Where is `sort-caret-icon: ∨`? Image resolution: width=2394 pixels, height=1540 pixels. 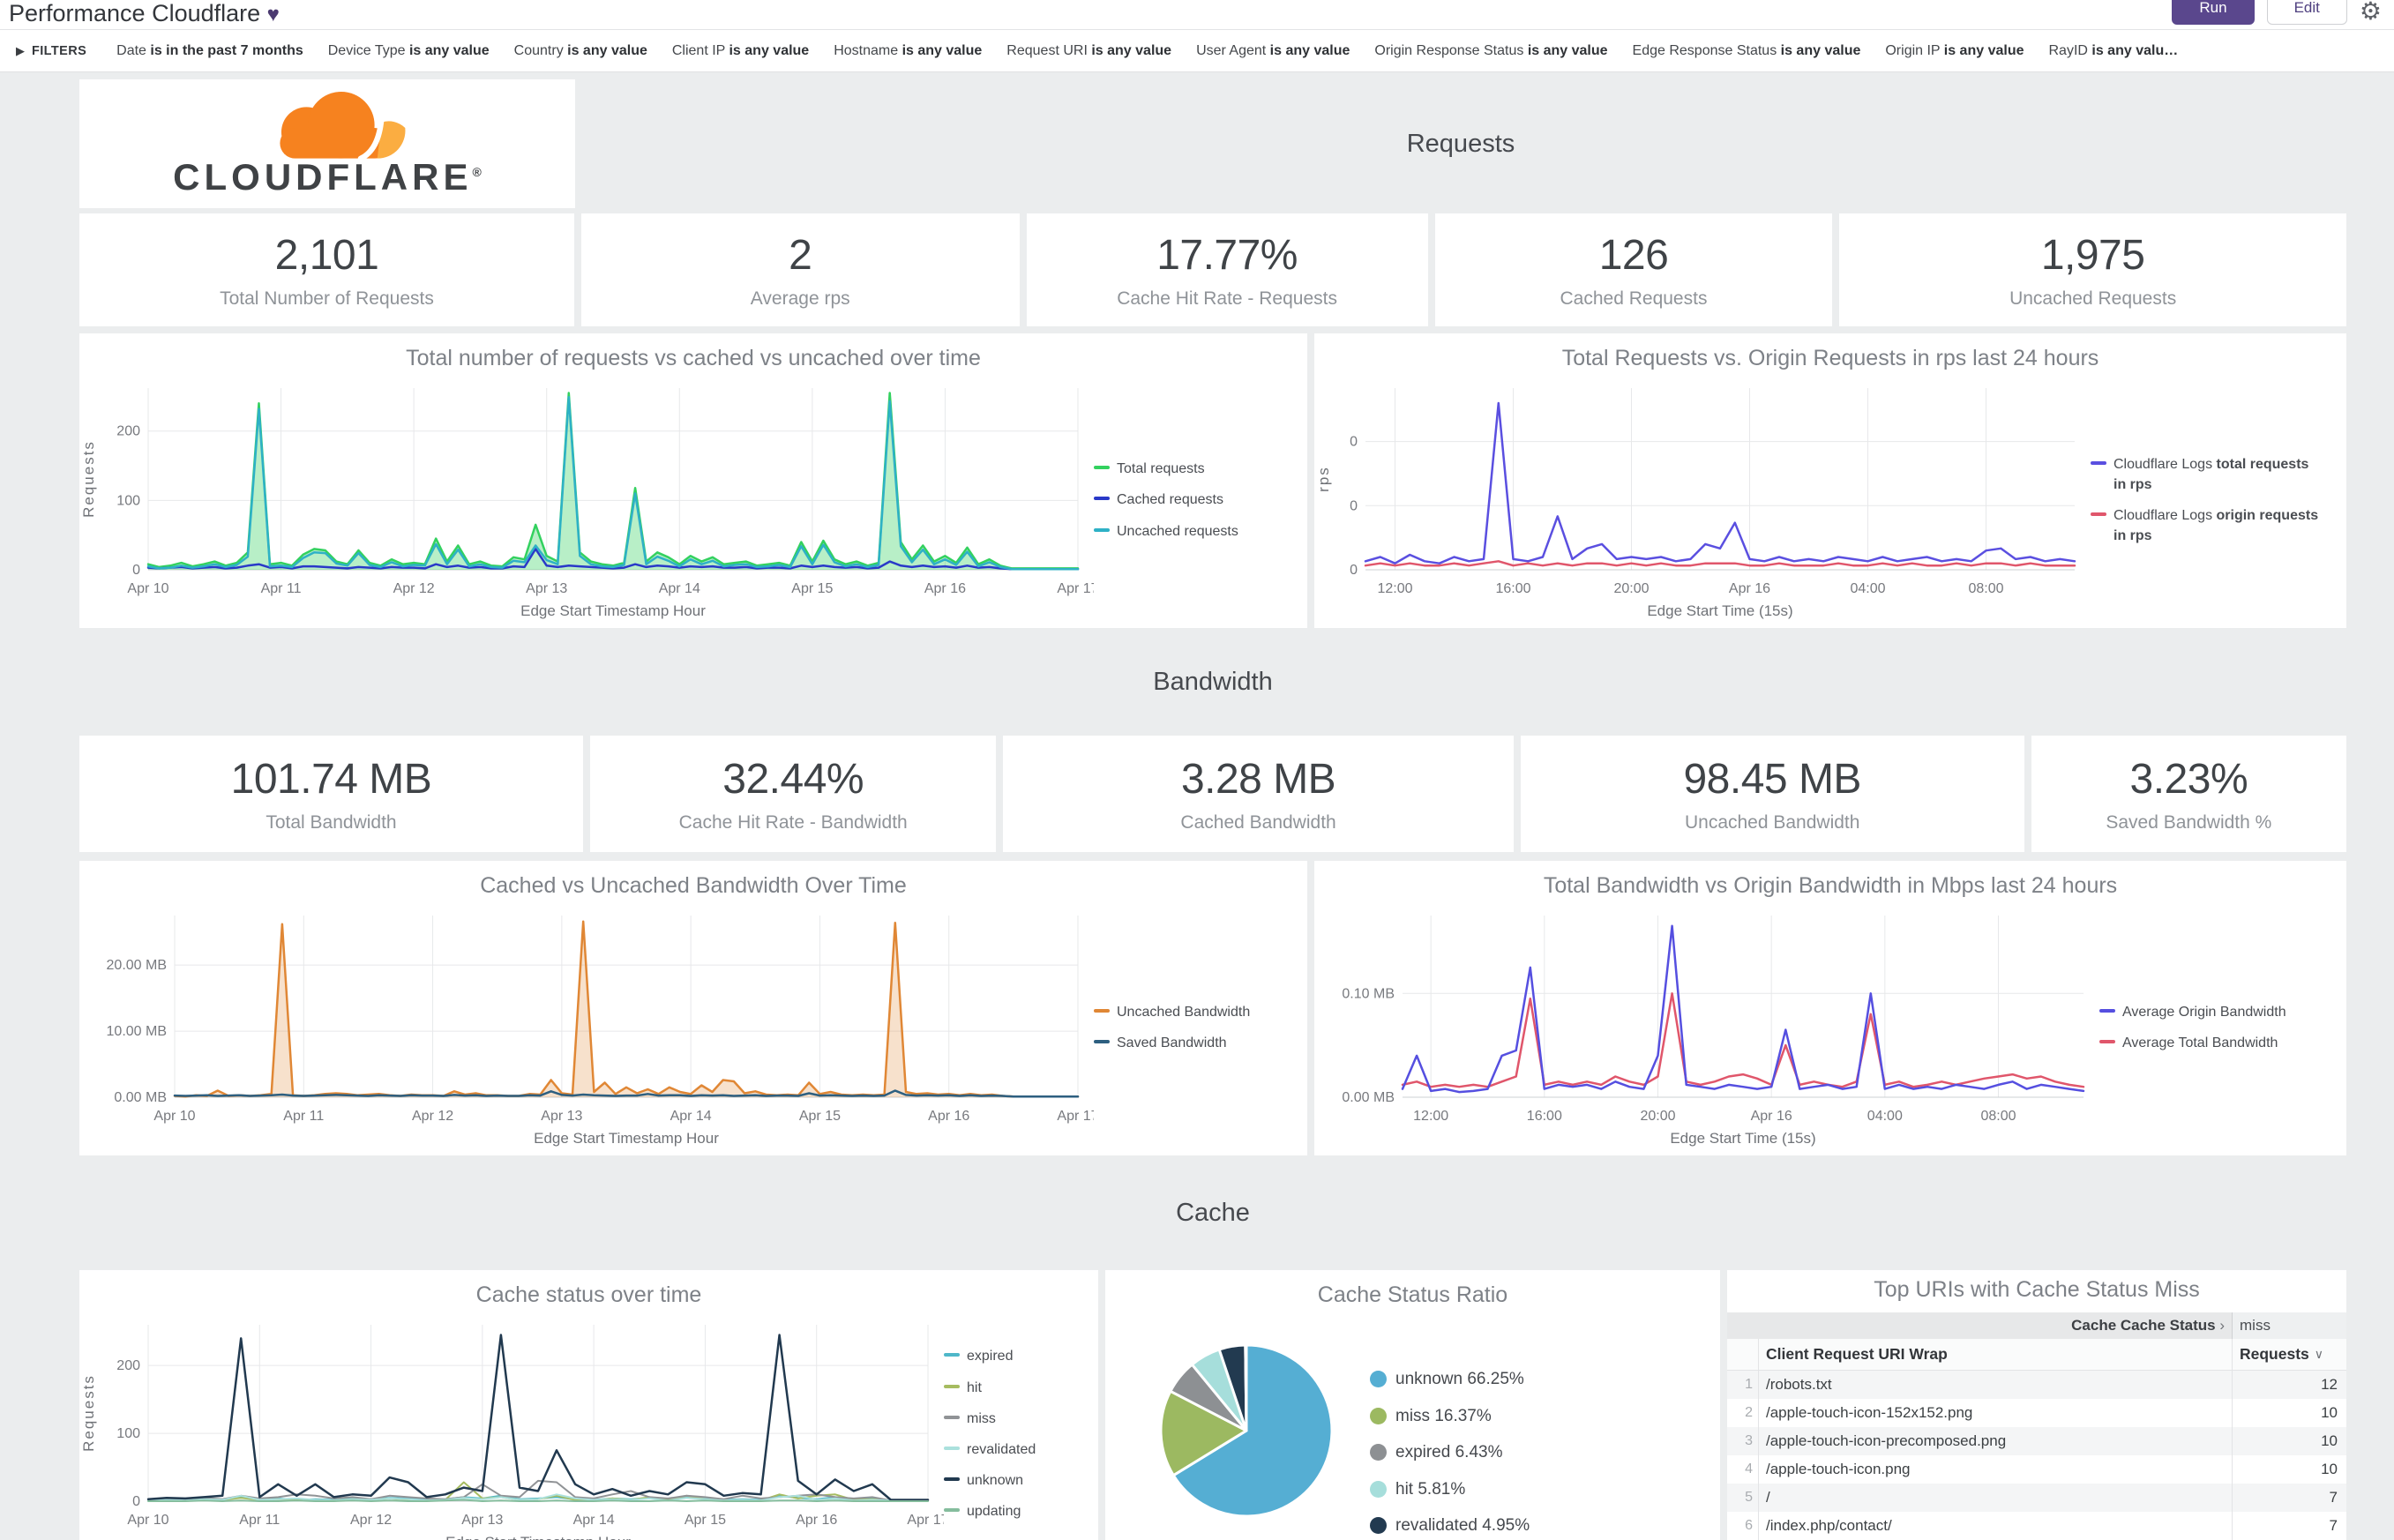 sort-caret-icon: ∨ is located at coordinates (2319, 1354).